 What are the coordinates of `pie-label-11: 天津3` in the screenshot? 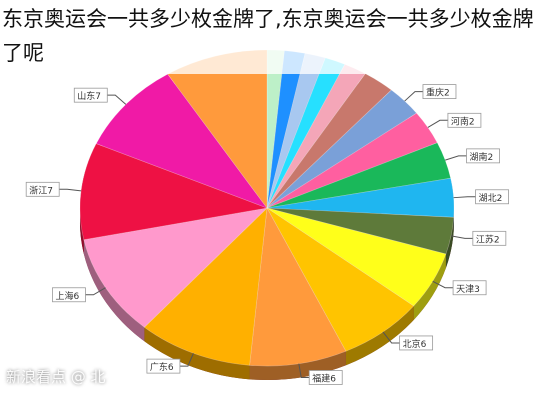 It's located at (468, 289).